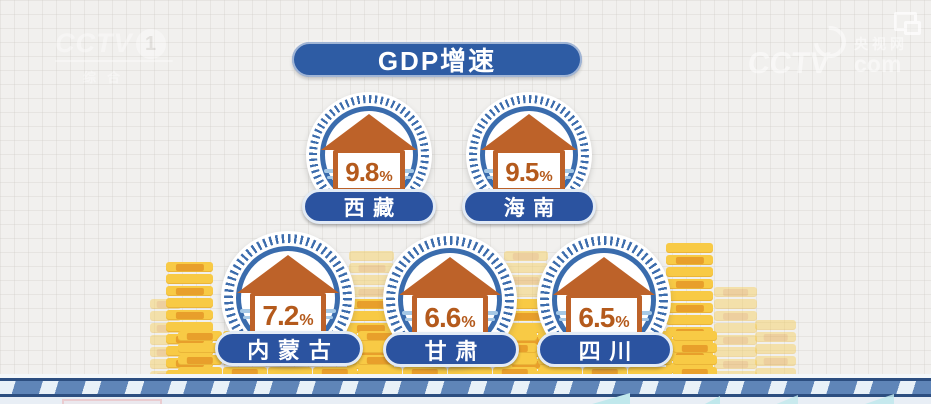  I want to click on badge-face: 9.8 %, so click(369, 155).